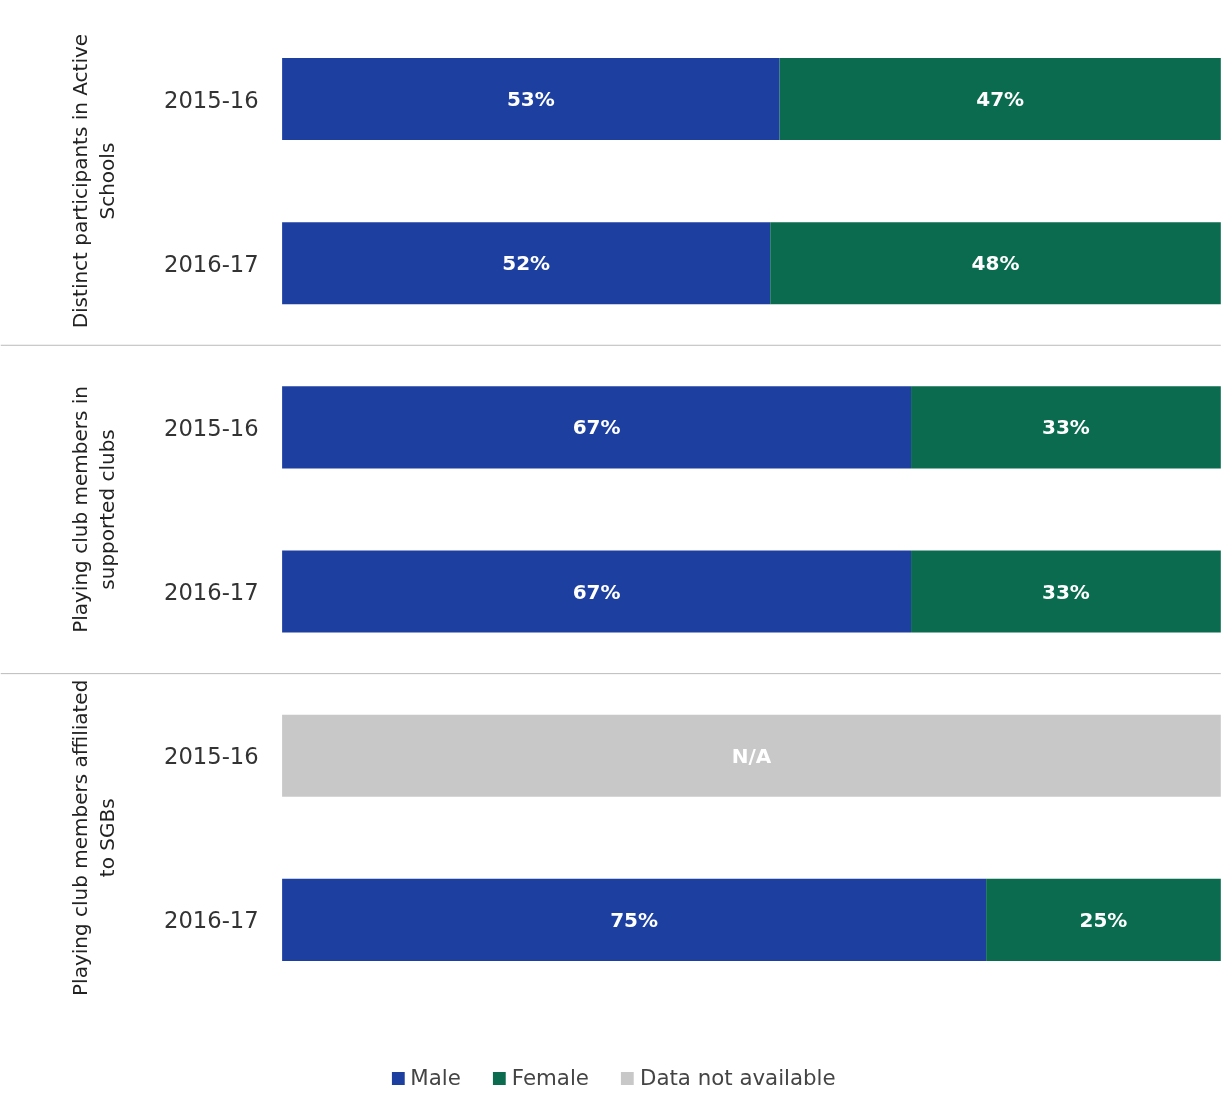  What do you see at coordinates (550, 1077) in the screenshot?
I see `legend-label: Female` at bounding box center [550, 1077].